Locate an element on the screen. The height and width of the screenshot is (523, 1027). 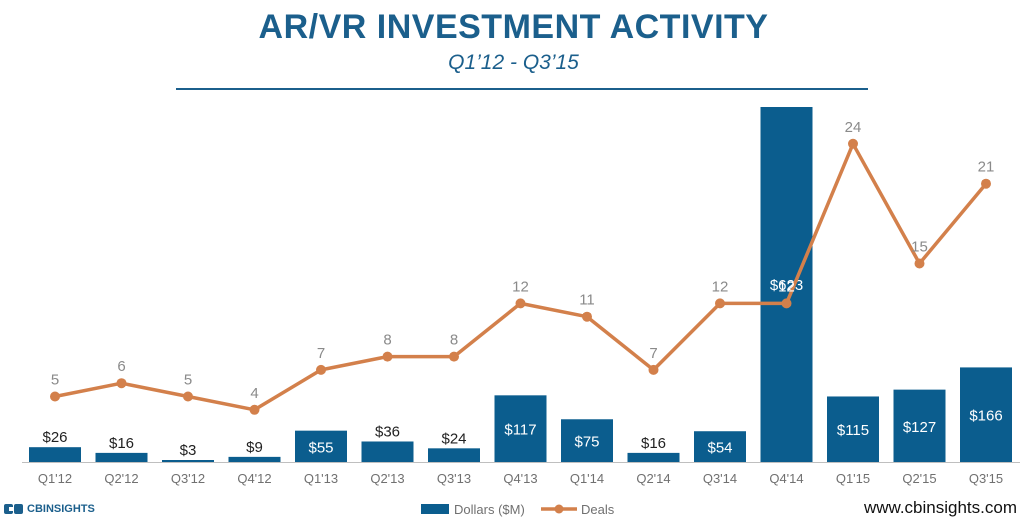
deals-label-10: 12 is located at coordinates (720, 286).